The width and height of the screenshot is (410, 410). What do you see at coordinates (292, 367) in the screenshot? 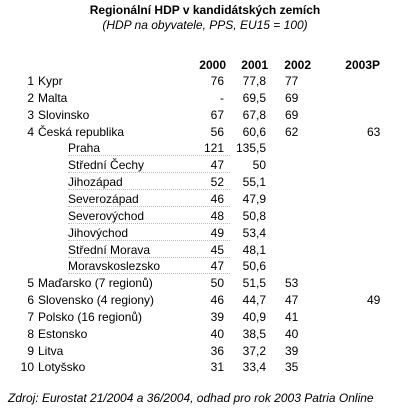
I see `cell: 35` at bounding box center [292, 367].